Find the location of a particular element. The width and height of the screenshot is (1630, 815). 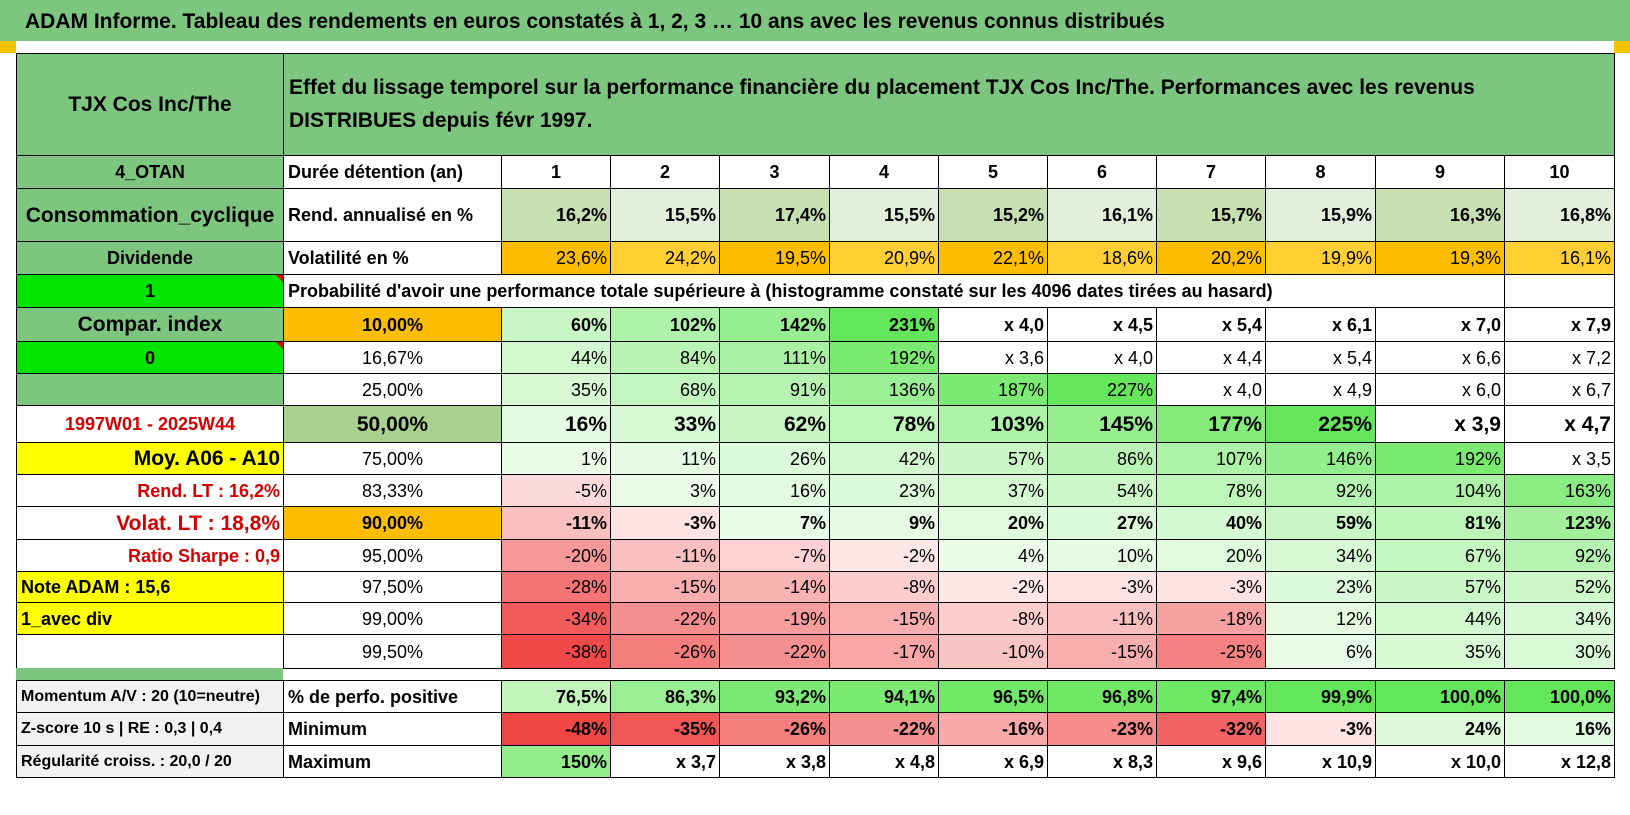

quantile-value: 10% is located at coordinates (1102, 555).